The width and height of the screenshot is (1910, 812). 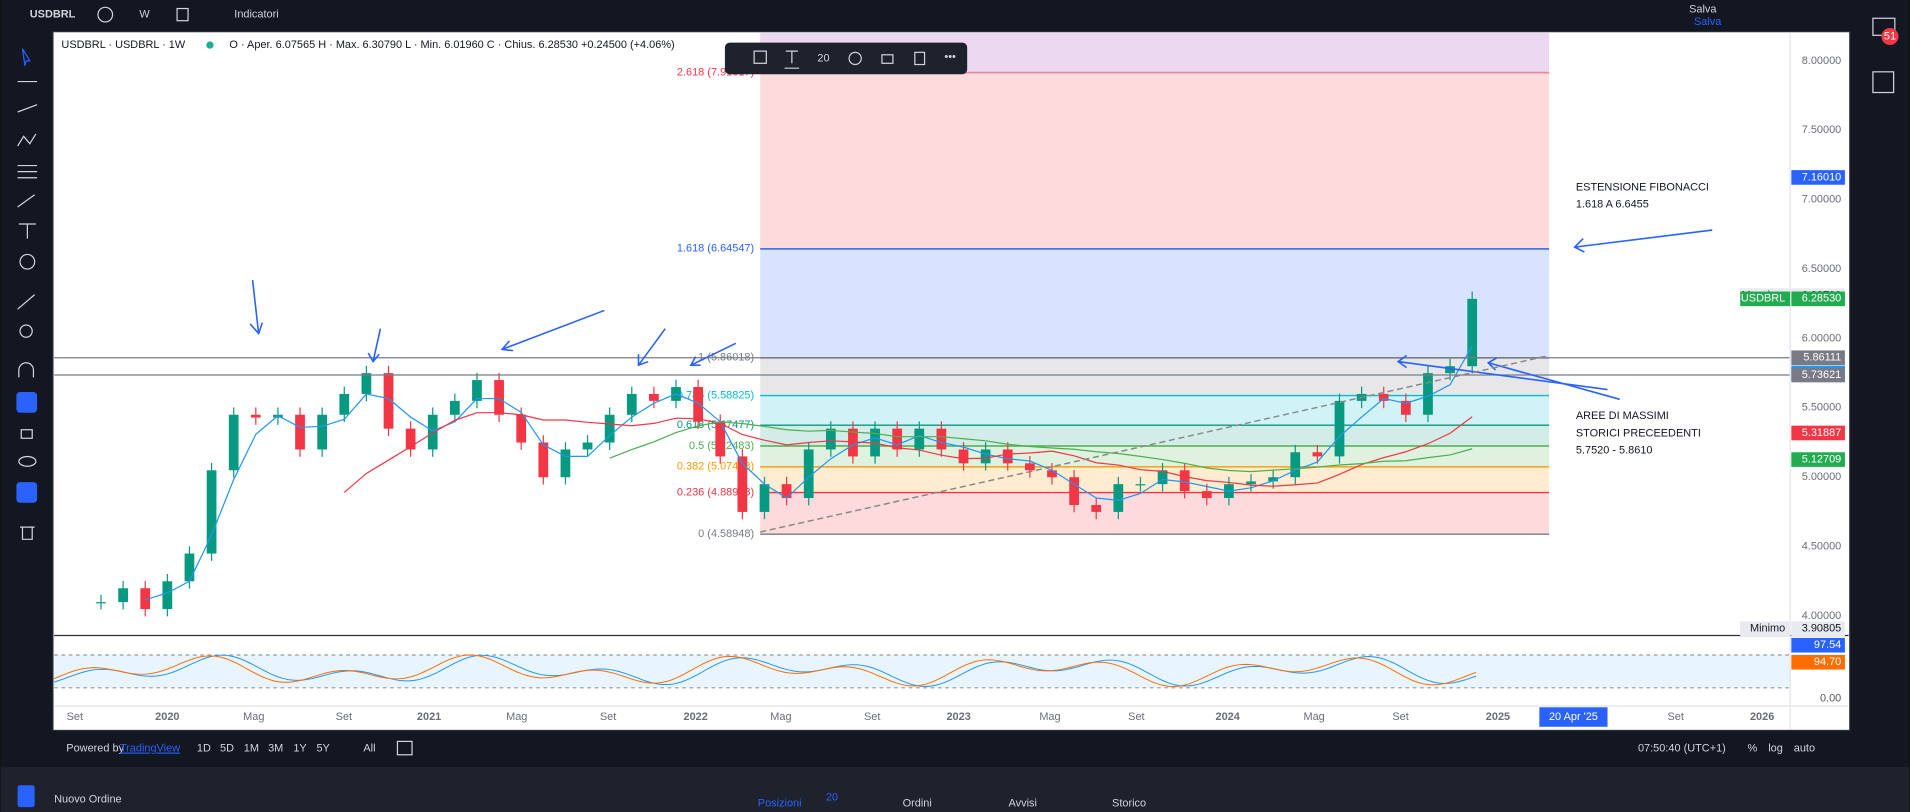 I want to click on legend: USDBRL · USDBRL · 1W, so click(x=123, y=45).